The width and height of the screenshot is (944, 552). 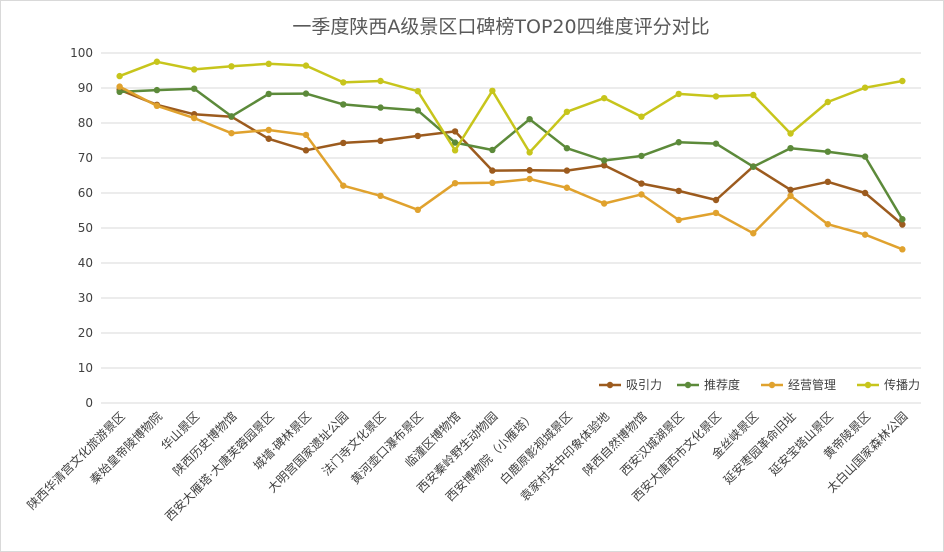 I want to click on x-tick-label: 延安宝塔山景区, so click(x=801, y=444).